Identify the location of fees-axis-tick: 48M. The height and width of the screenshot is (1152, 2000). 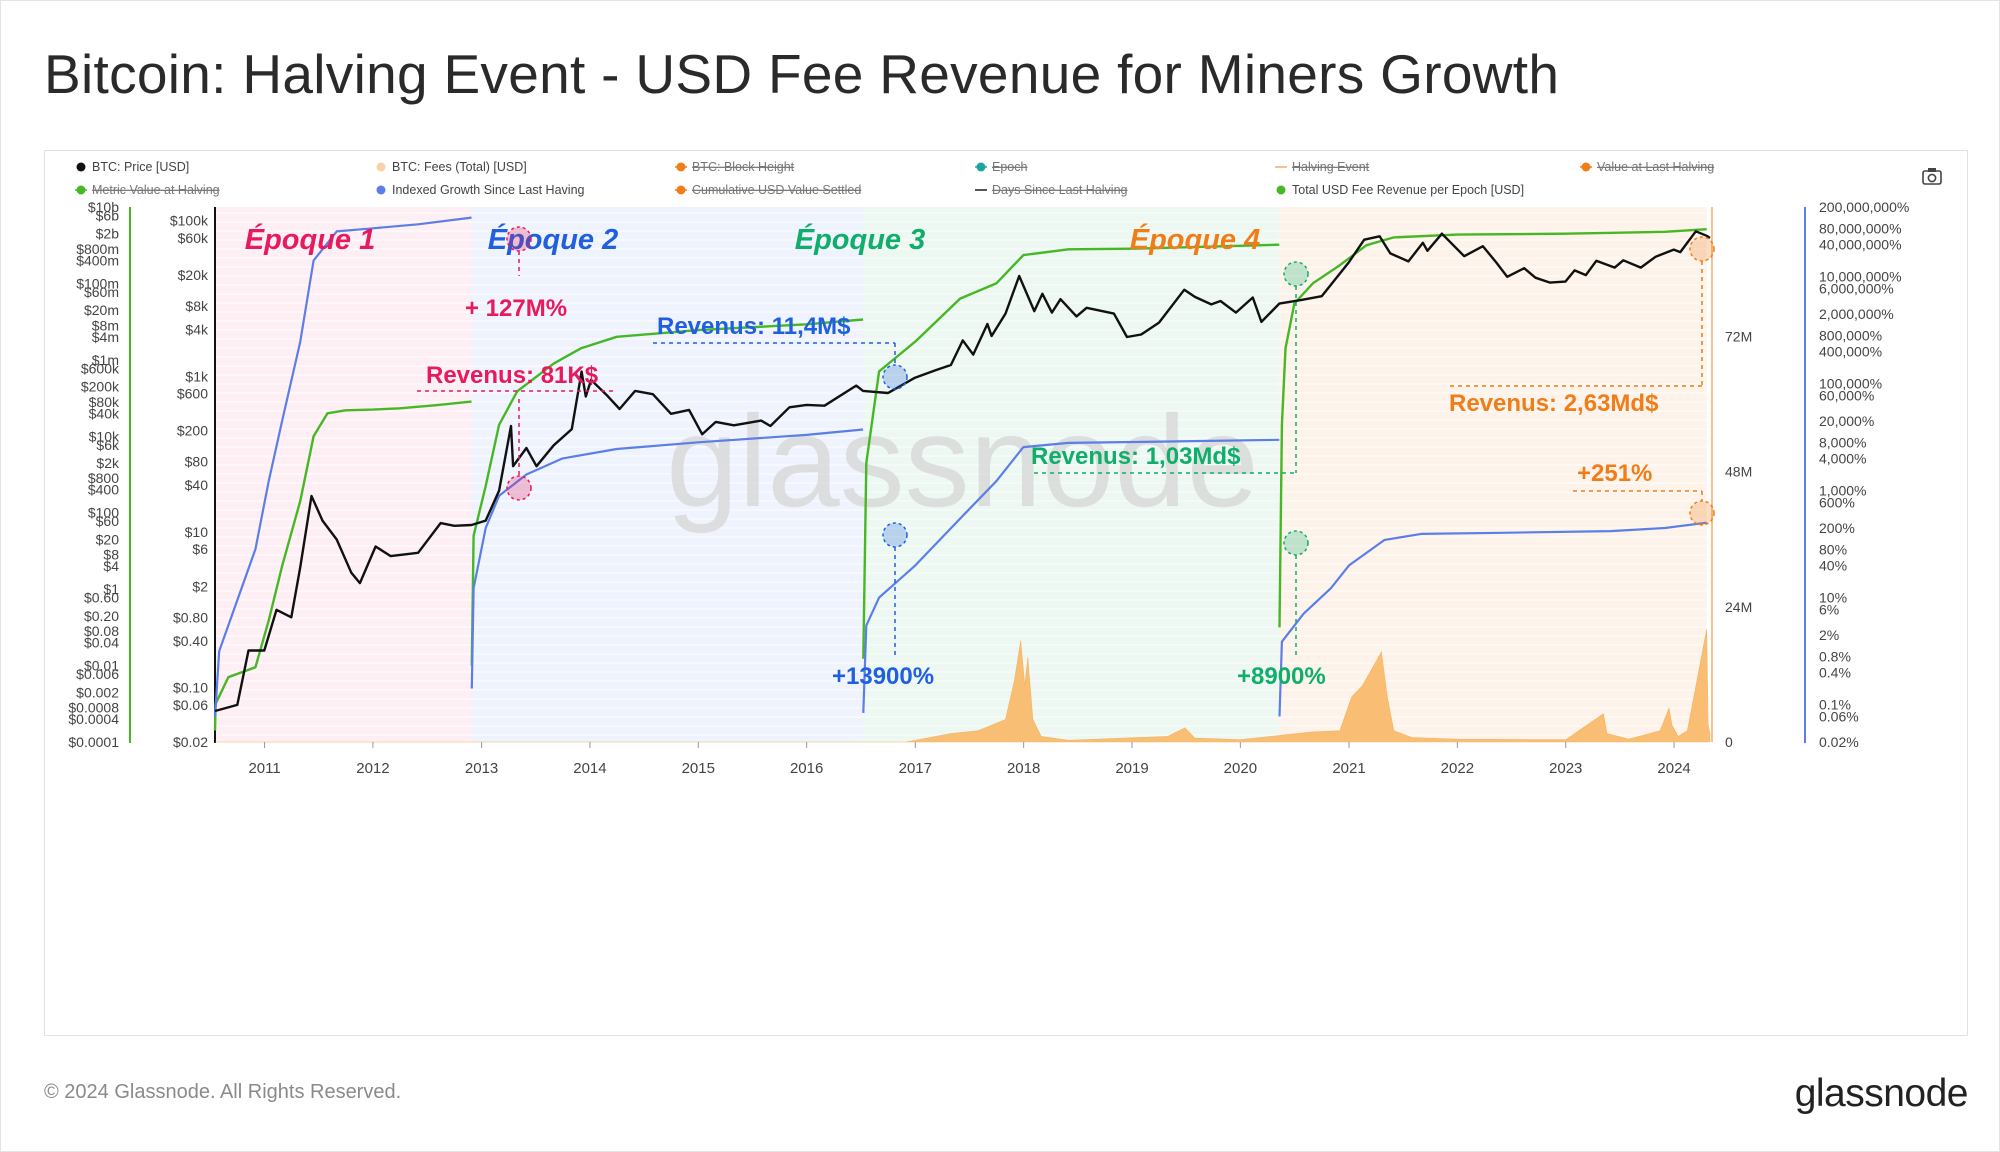
(1738, 472).